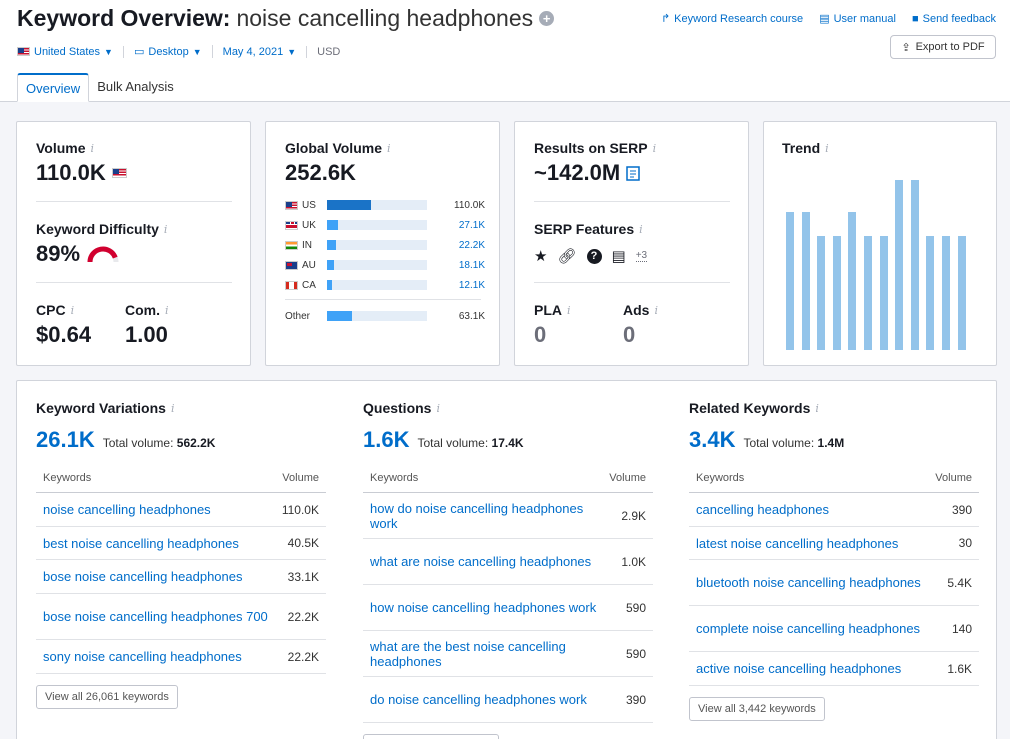 The height and width of the screenshot is (739, 1010). I want to click on keyword-link: latest noise cancelling headphones, so click(797, 543).